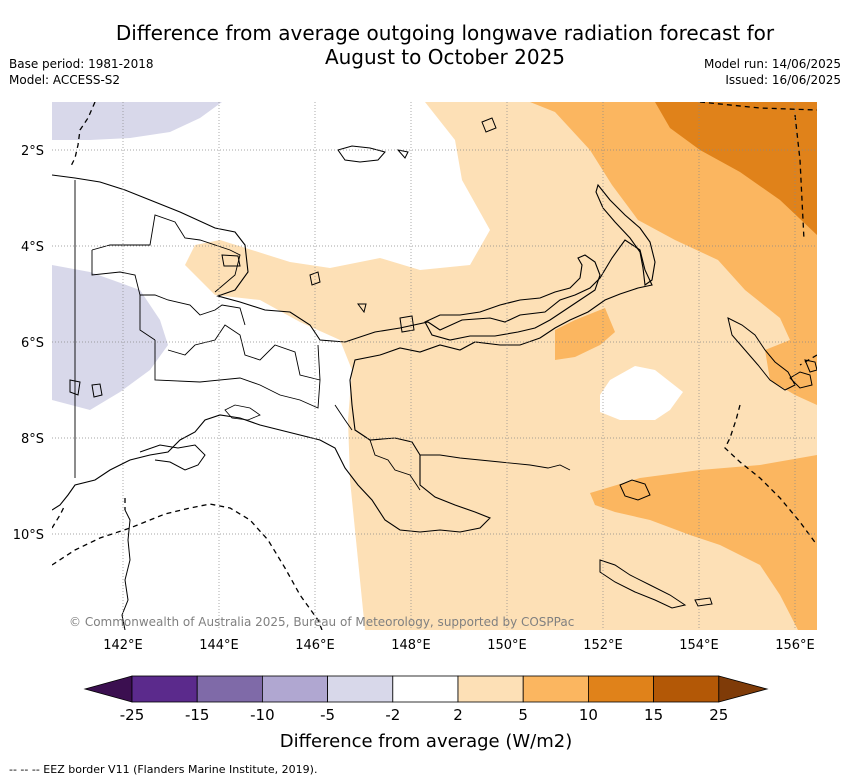  I want to click on model-run: Model run: 14/06/2025, so click(772, 64).